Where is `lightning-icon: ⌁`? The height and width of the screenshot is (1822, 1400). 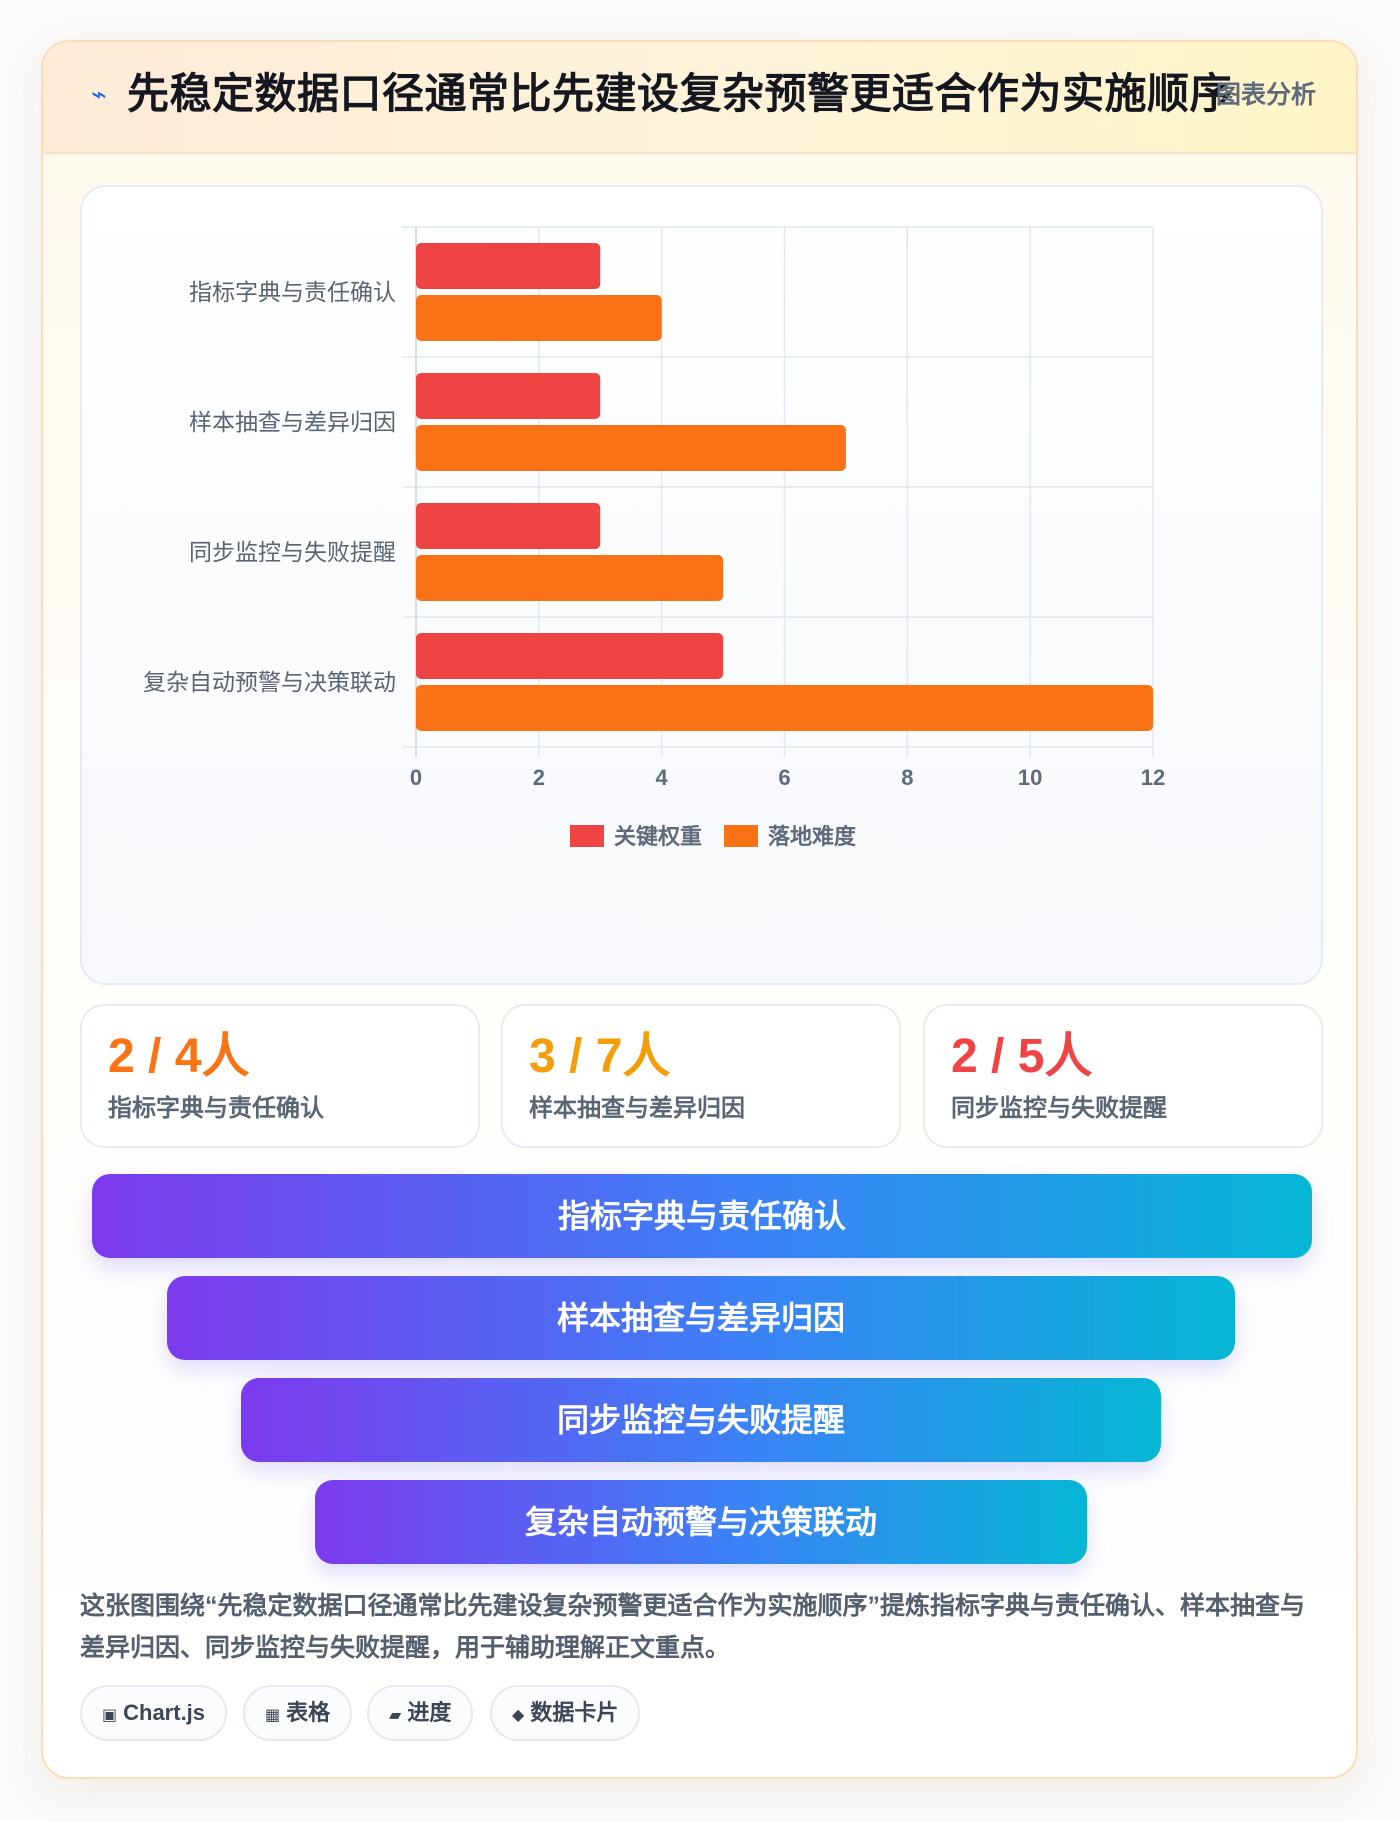 lightning-icon: ⌁ is located at coordinates (99, 94).